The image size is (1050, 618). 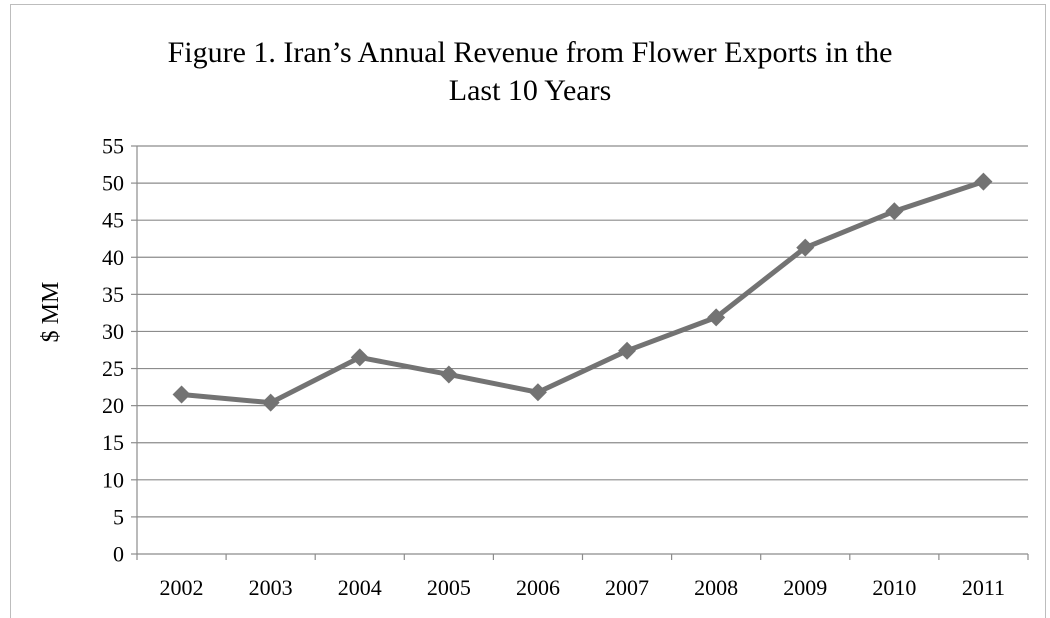 What do you see at coordinates (271, 587) in the screenshot?
I see `x-tick-label-2003: 2003` at bounding box center [271, 587].